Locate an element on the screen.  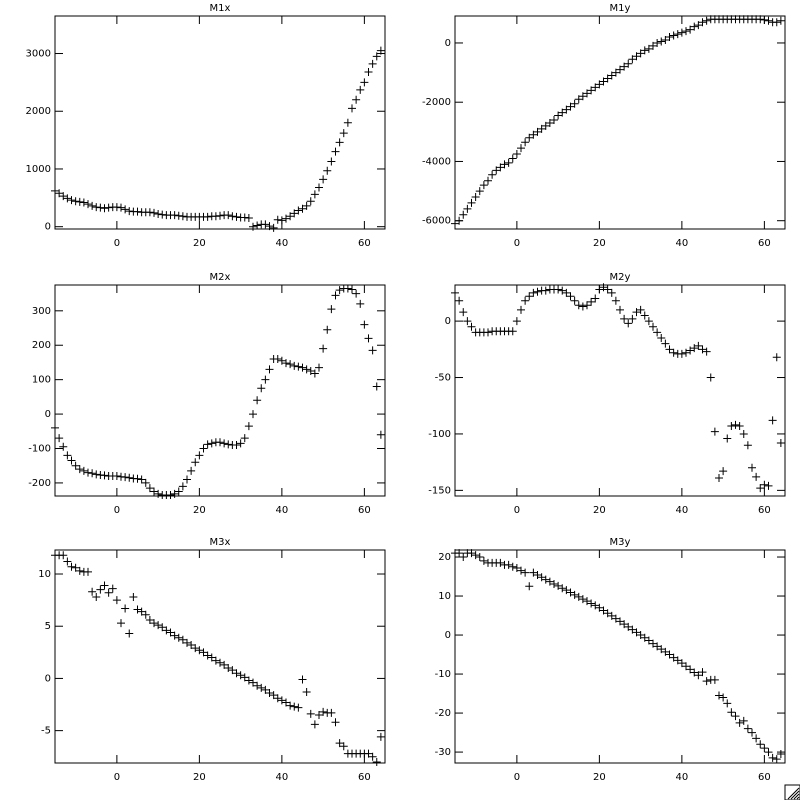
y-tick-label: -30 is located at coordinates (443, 752).